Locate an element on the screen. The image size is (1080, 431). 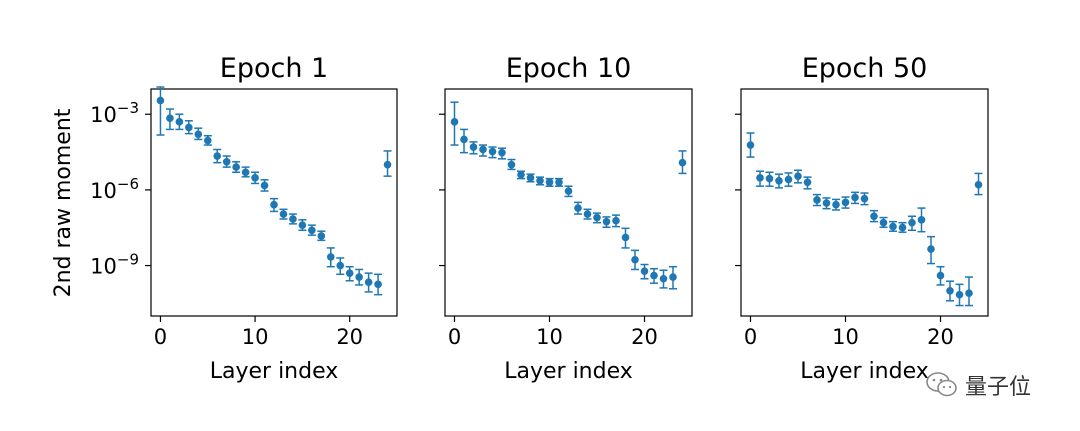
panel-title: Epoch 1 is located at coordinates (274, 68).